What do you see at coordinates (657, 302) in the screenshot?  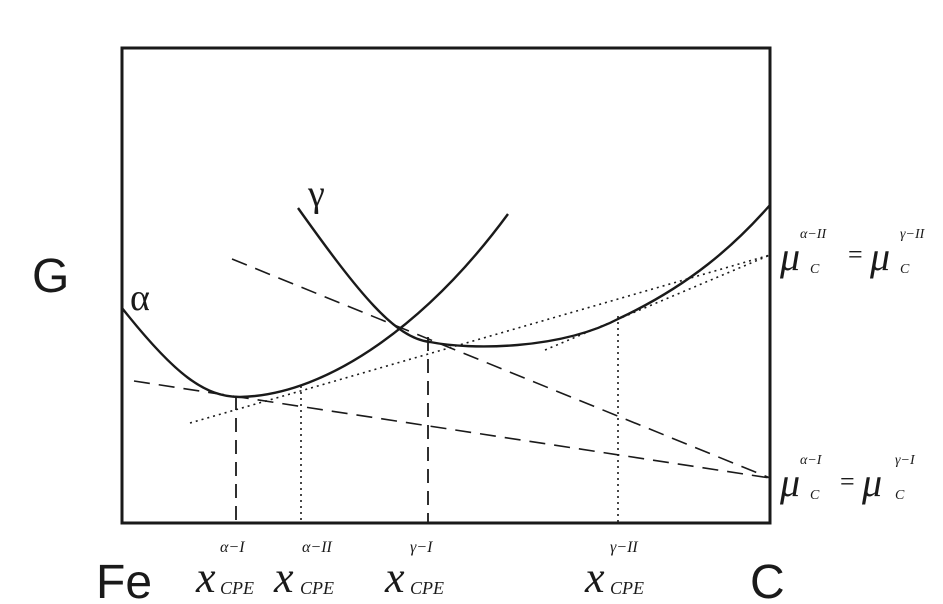 I see `tangent-line-gamma-ii` at bounding box center [657, 302].